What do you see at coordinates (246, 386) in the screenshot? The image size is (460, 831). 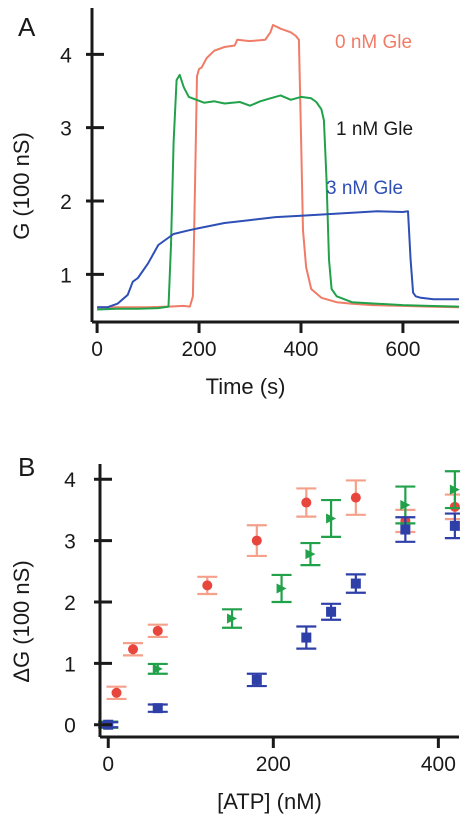 I see `panel-a-x-axis-label: Time (s)` at bounding box center [246, 386].